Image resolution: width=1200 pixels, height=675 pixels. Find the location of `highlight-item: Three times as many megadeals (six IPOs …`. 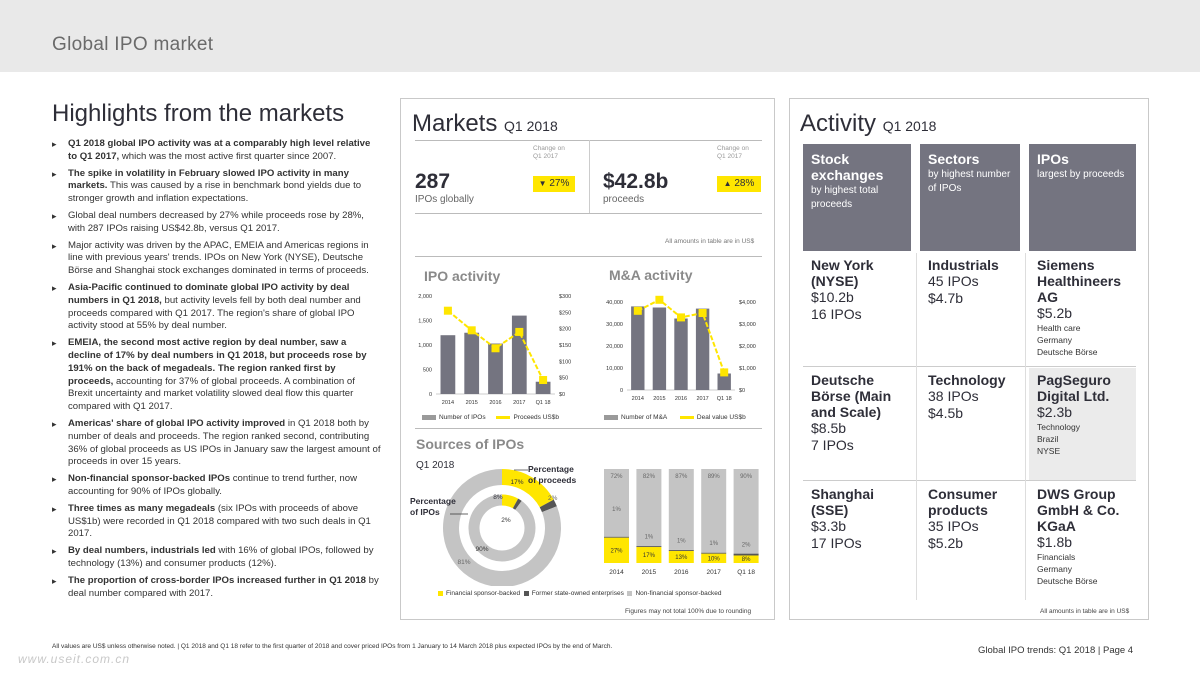

highlight-item: Three times as many megadeals (six IPOs … is located at coordinates (217, 522).